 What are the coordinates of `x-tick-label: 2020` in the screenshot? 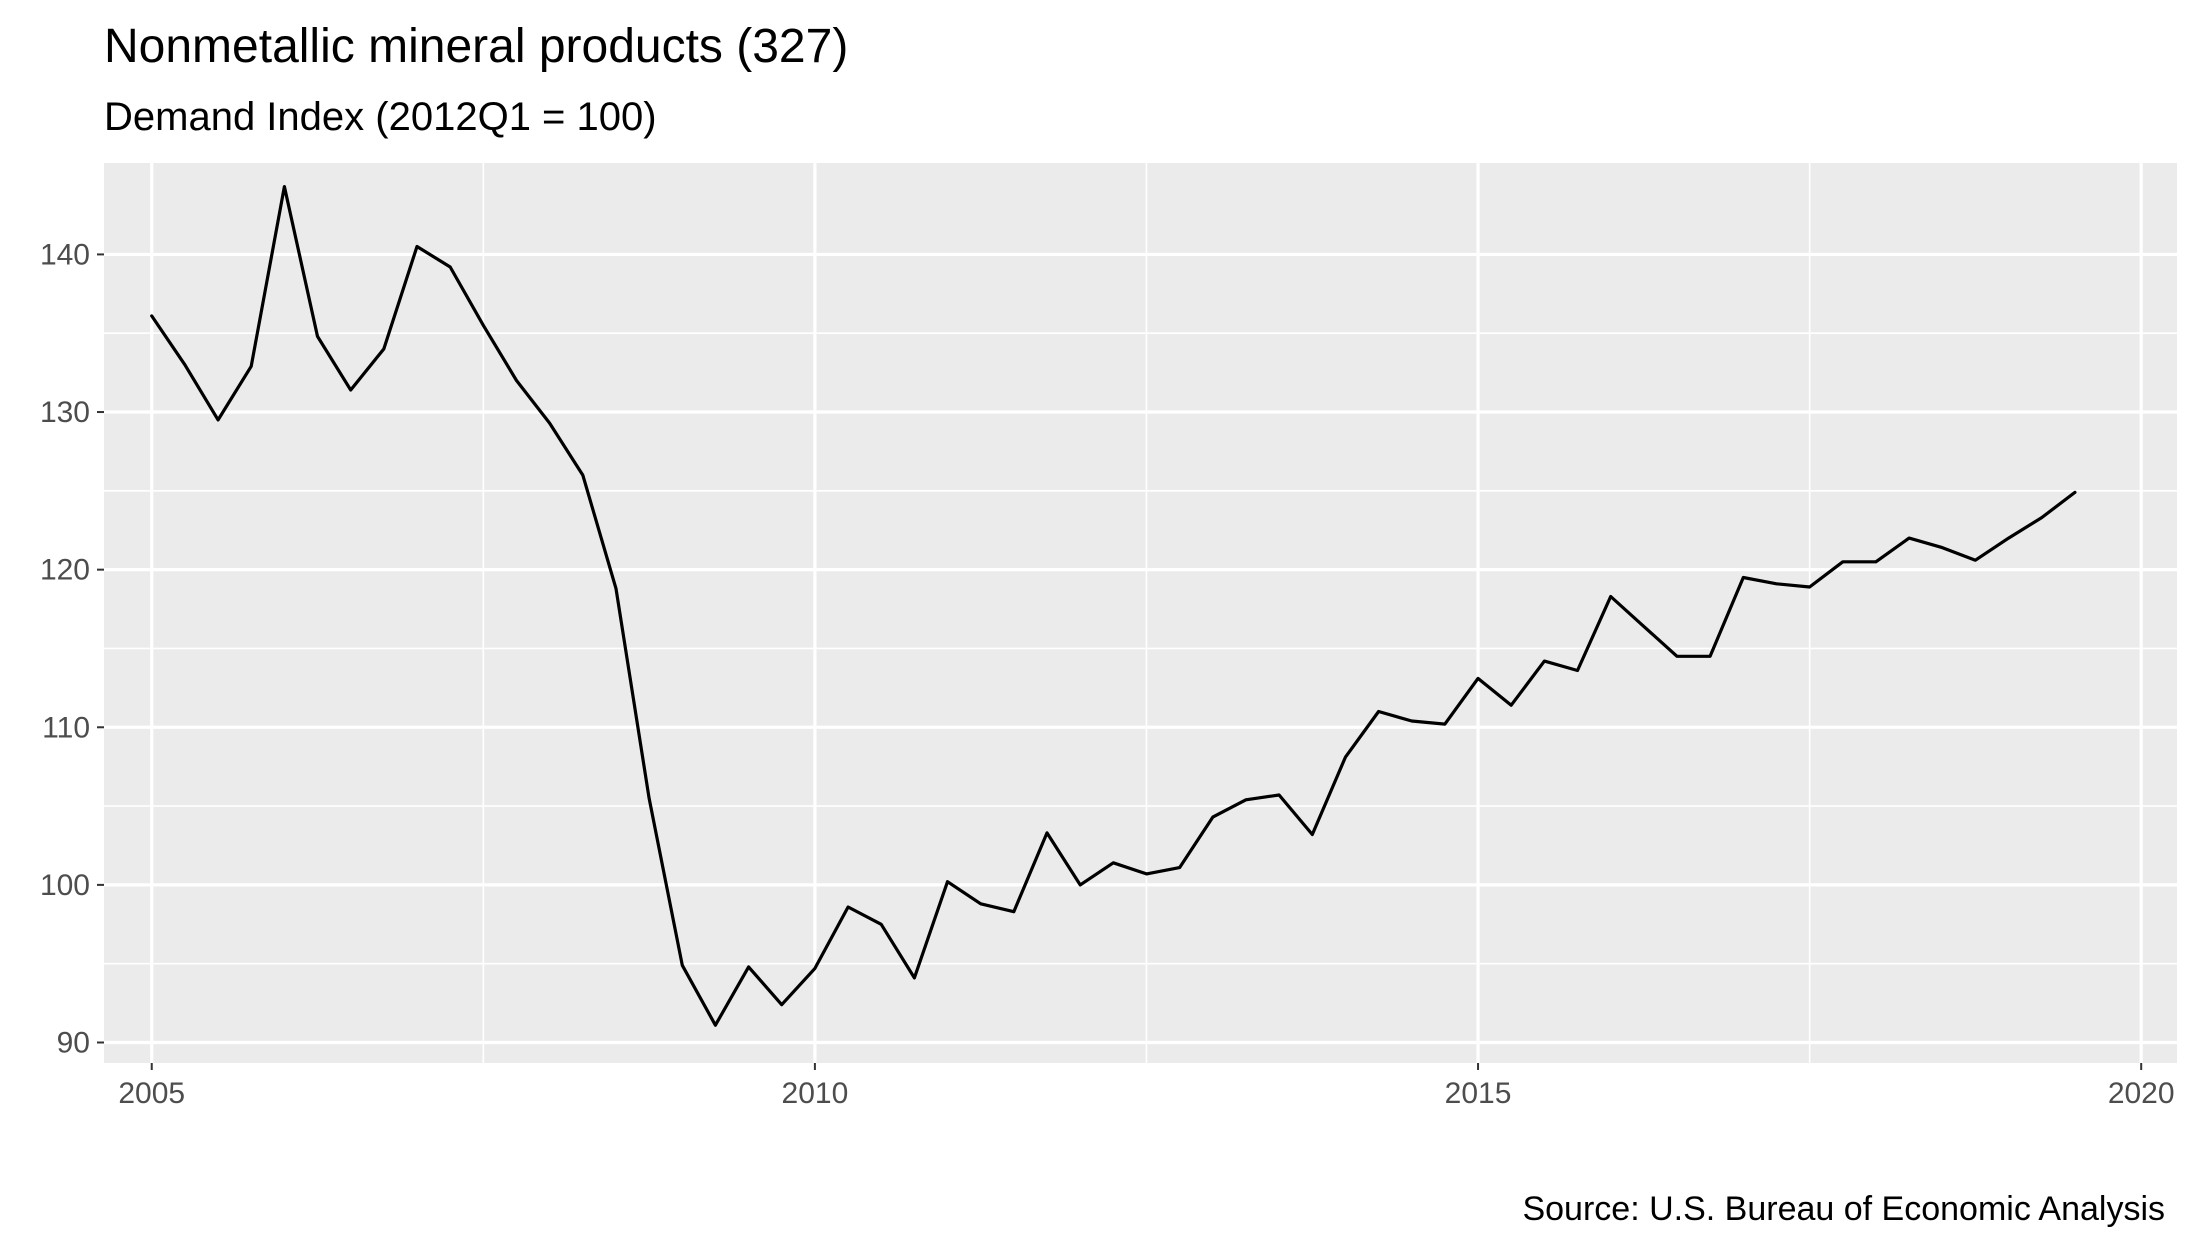 It's located at (2141, 1093).